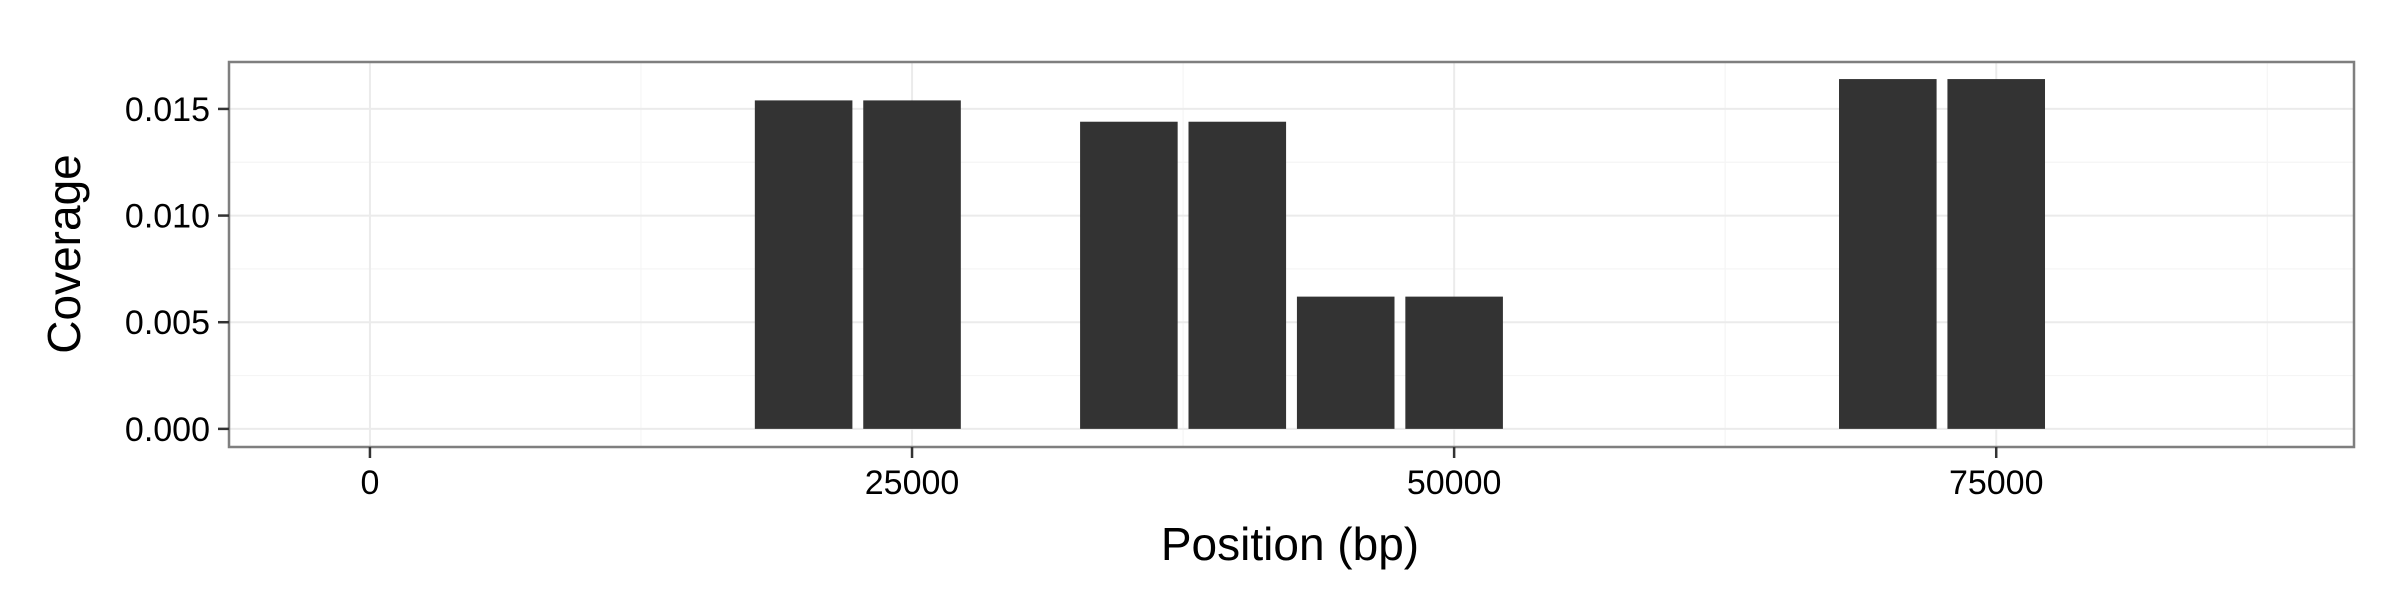  I want to click on x-axis-title: Position (bp), so click(1290, 544).